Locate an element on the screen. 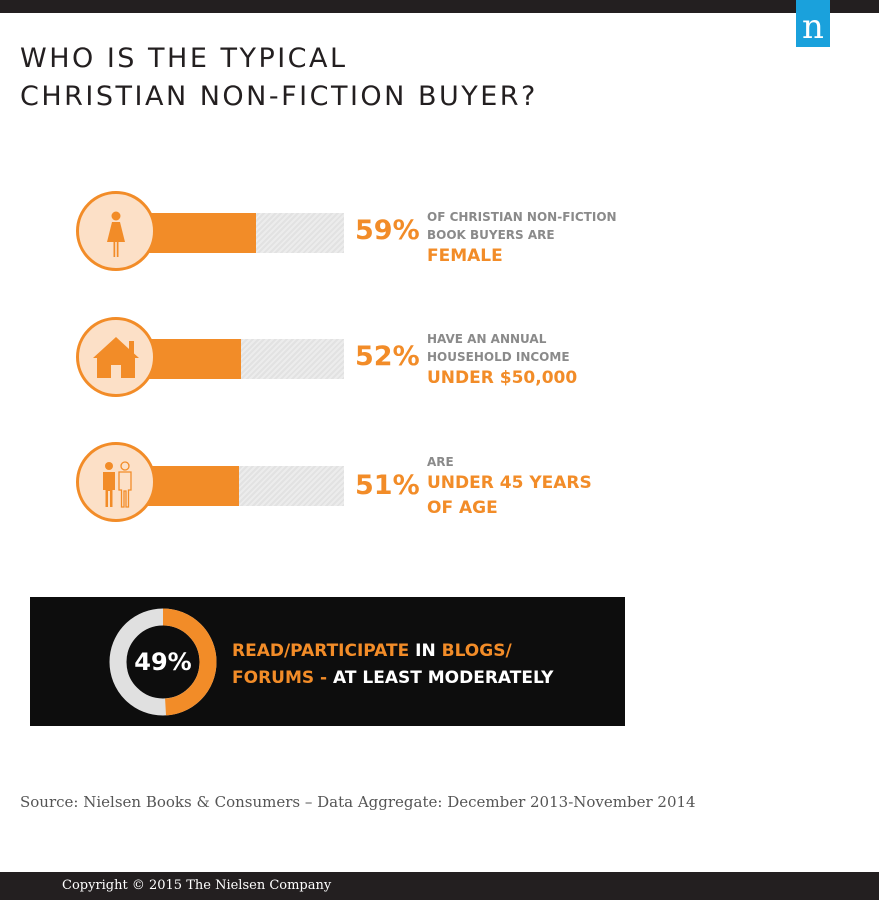 This screenshot has height=900, width=879. stat-desc-line: ARE is located at coordinates (440, 462).